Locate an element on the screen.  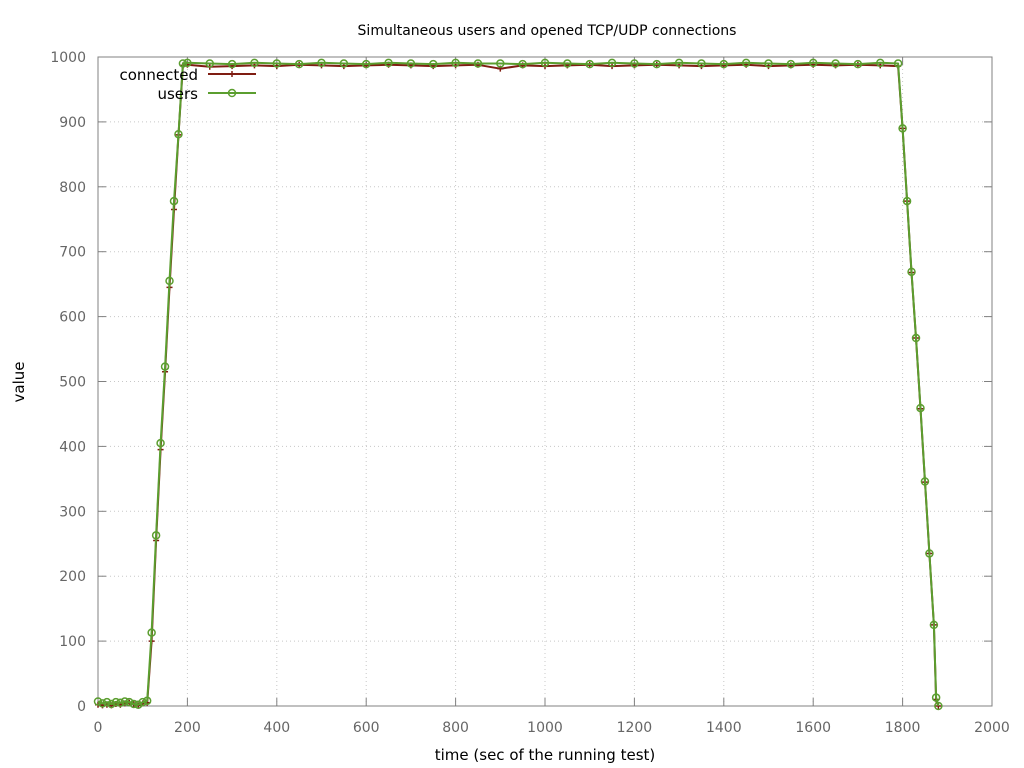
y-tick-label: 0 is located at coordinates (81, 707).